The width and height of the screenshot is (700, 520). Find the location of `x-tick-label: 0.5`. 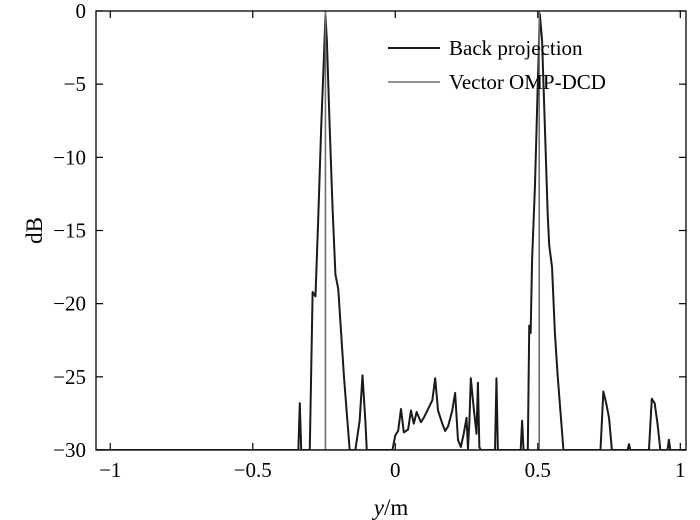

x-tick-label: 0.5 is located at coordinates (538, 470).